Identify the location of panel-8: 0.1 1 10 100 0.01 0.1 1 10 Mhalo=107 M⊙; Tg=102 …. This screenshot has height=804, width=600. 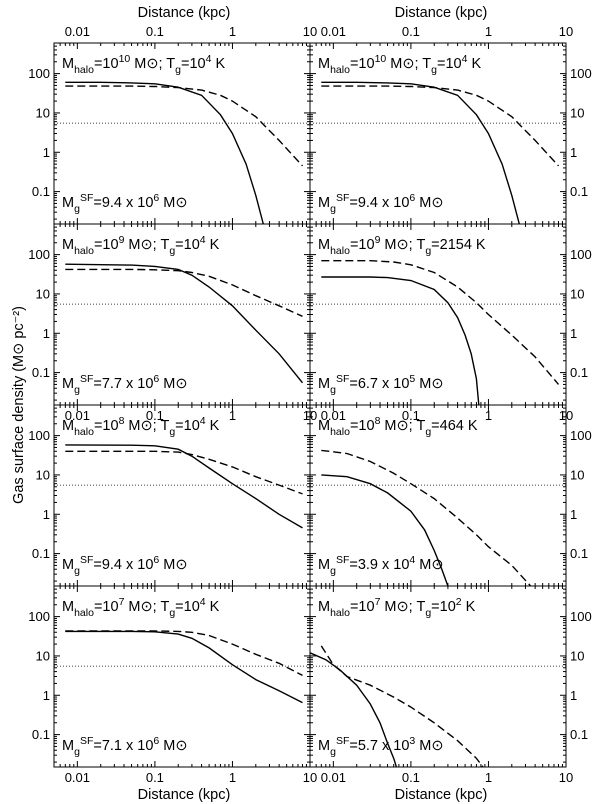
(450, 685).